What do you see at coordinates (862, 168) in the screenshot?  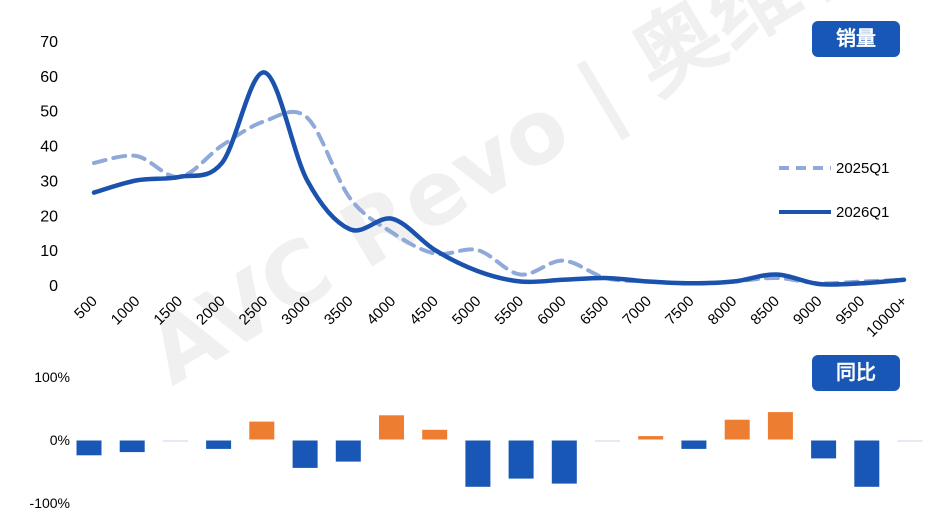 I see `legend-label-2025q1: 2025Q1` at bounding box center [862, 168].